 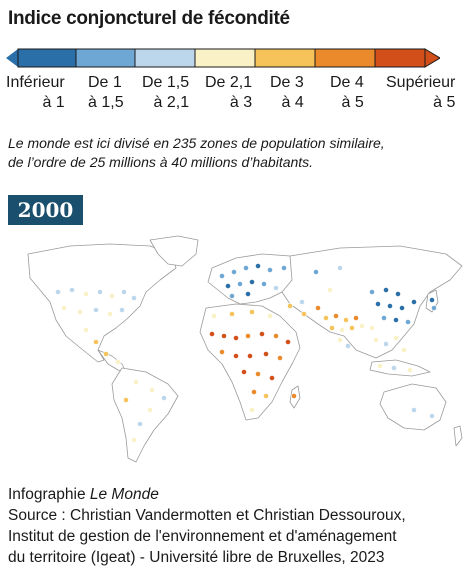 What do you see at coordinates (421, 82) in the screenshot?
I see `legend-label-line1: Supérieur` at bounding box center [421, 82].